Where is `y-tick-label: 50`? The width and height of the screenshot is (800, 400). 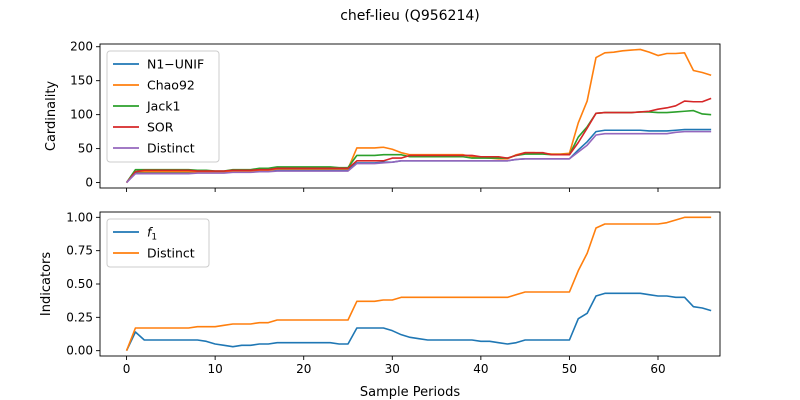
y-tick-label: 50 is located at coordinates (85, 149).